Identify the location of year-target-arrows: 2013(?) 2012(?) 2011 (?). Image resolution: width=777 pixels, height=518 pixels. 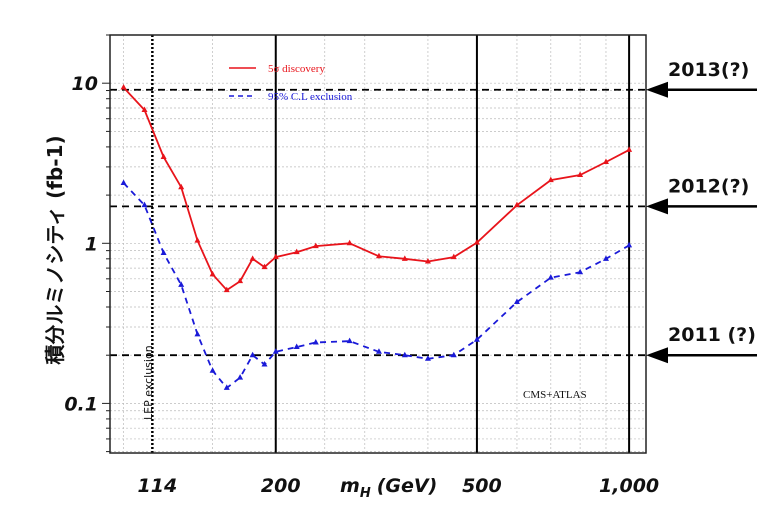
(701, 211).